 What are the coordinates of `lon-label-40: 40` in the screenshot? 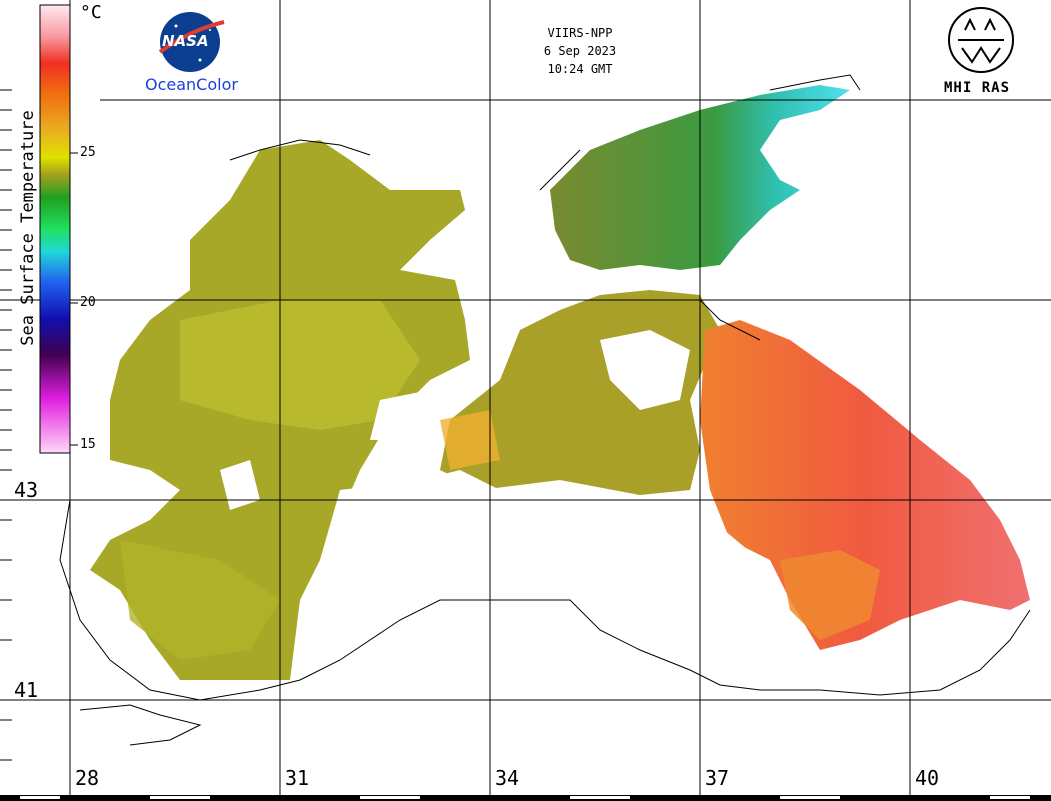 It's located at (927, 778).